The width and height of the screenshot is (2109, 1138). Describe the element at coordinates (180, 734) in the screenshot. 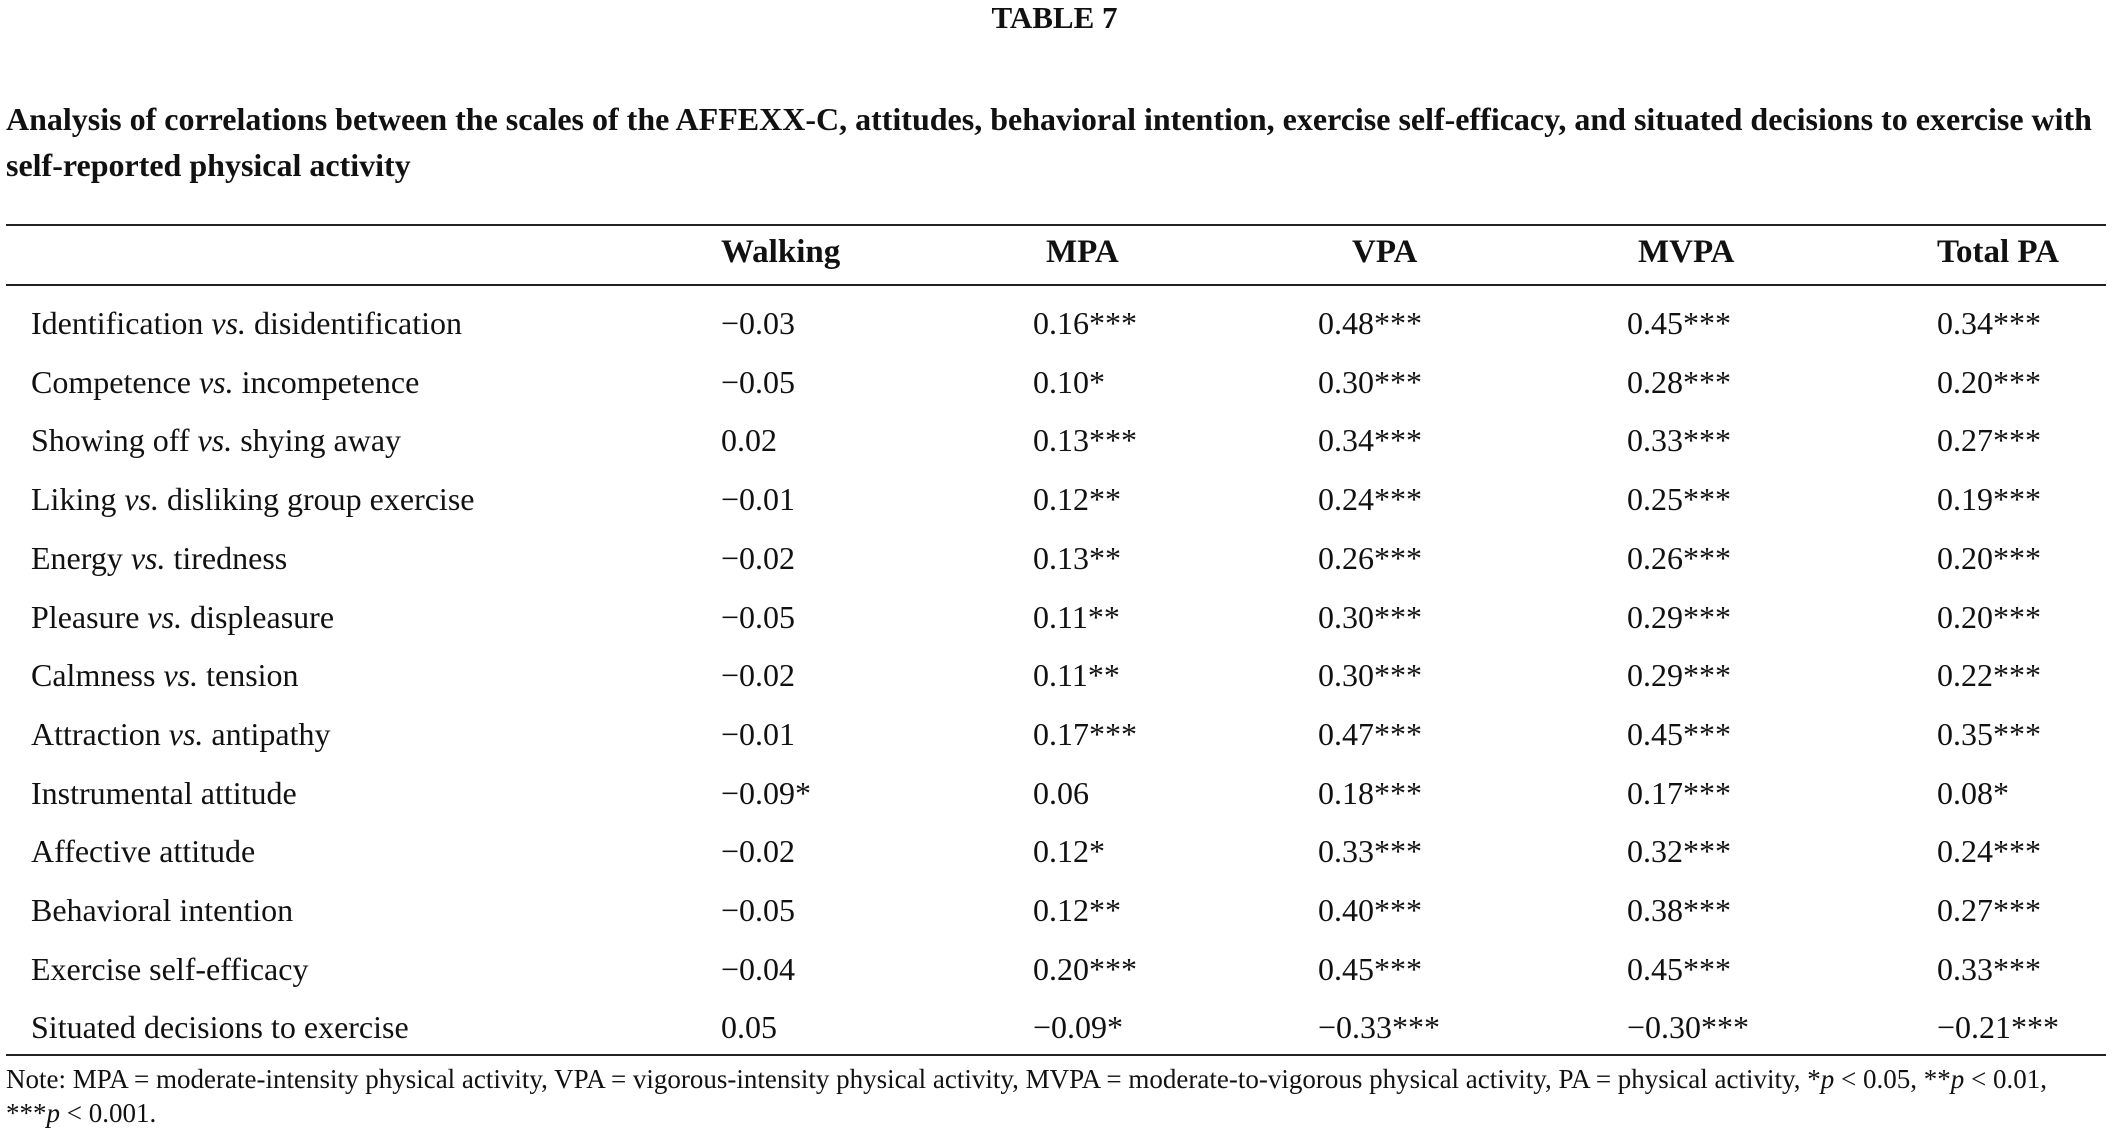

I see `row-label: Attraction vs. antipathy` at that location.